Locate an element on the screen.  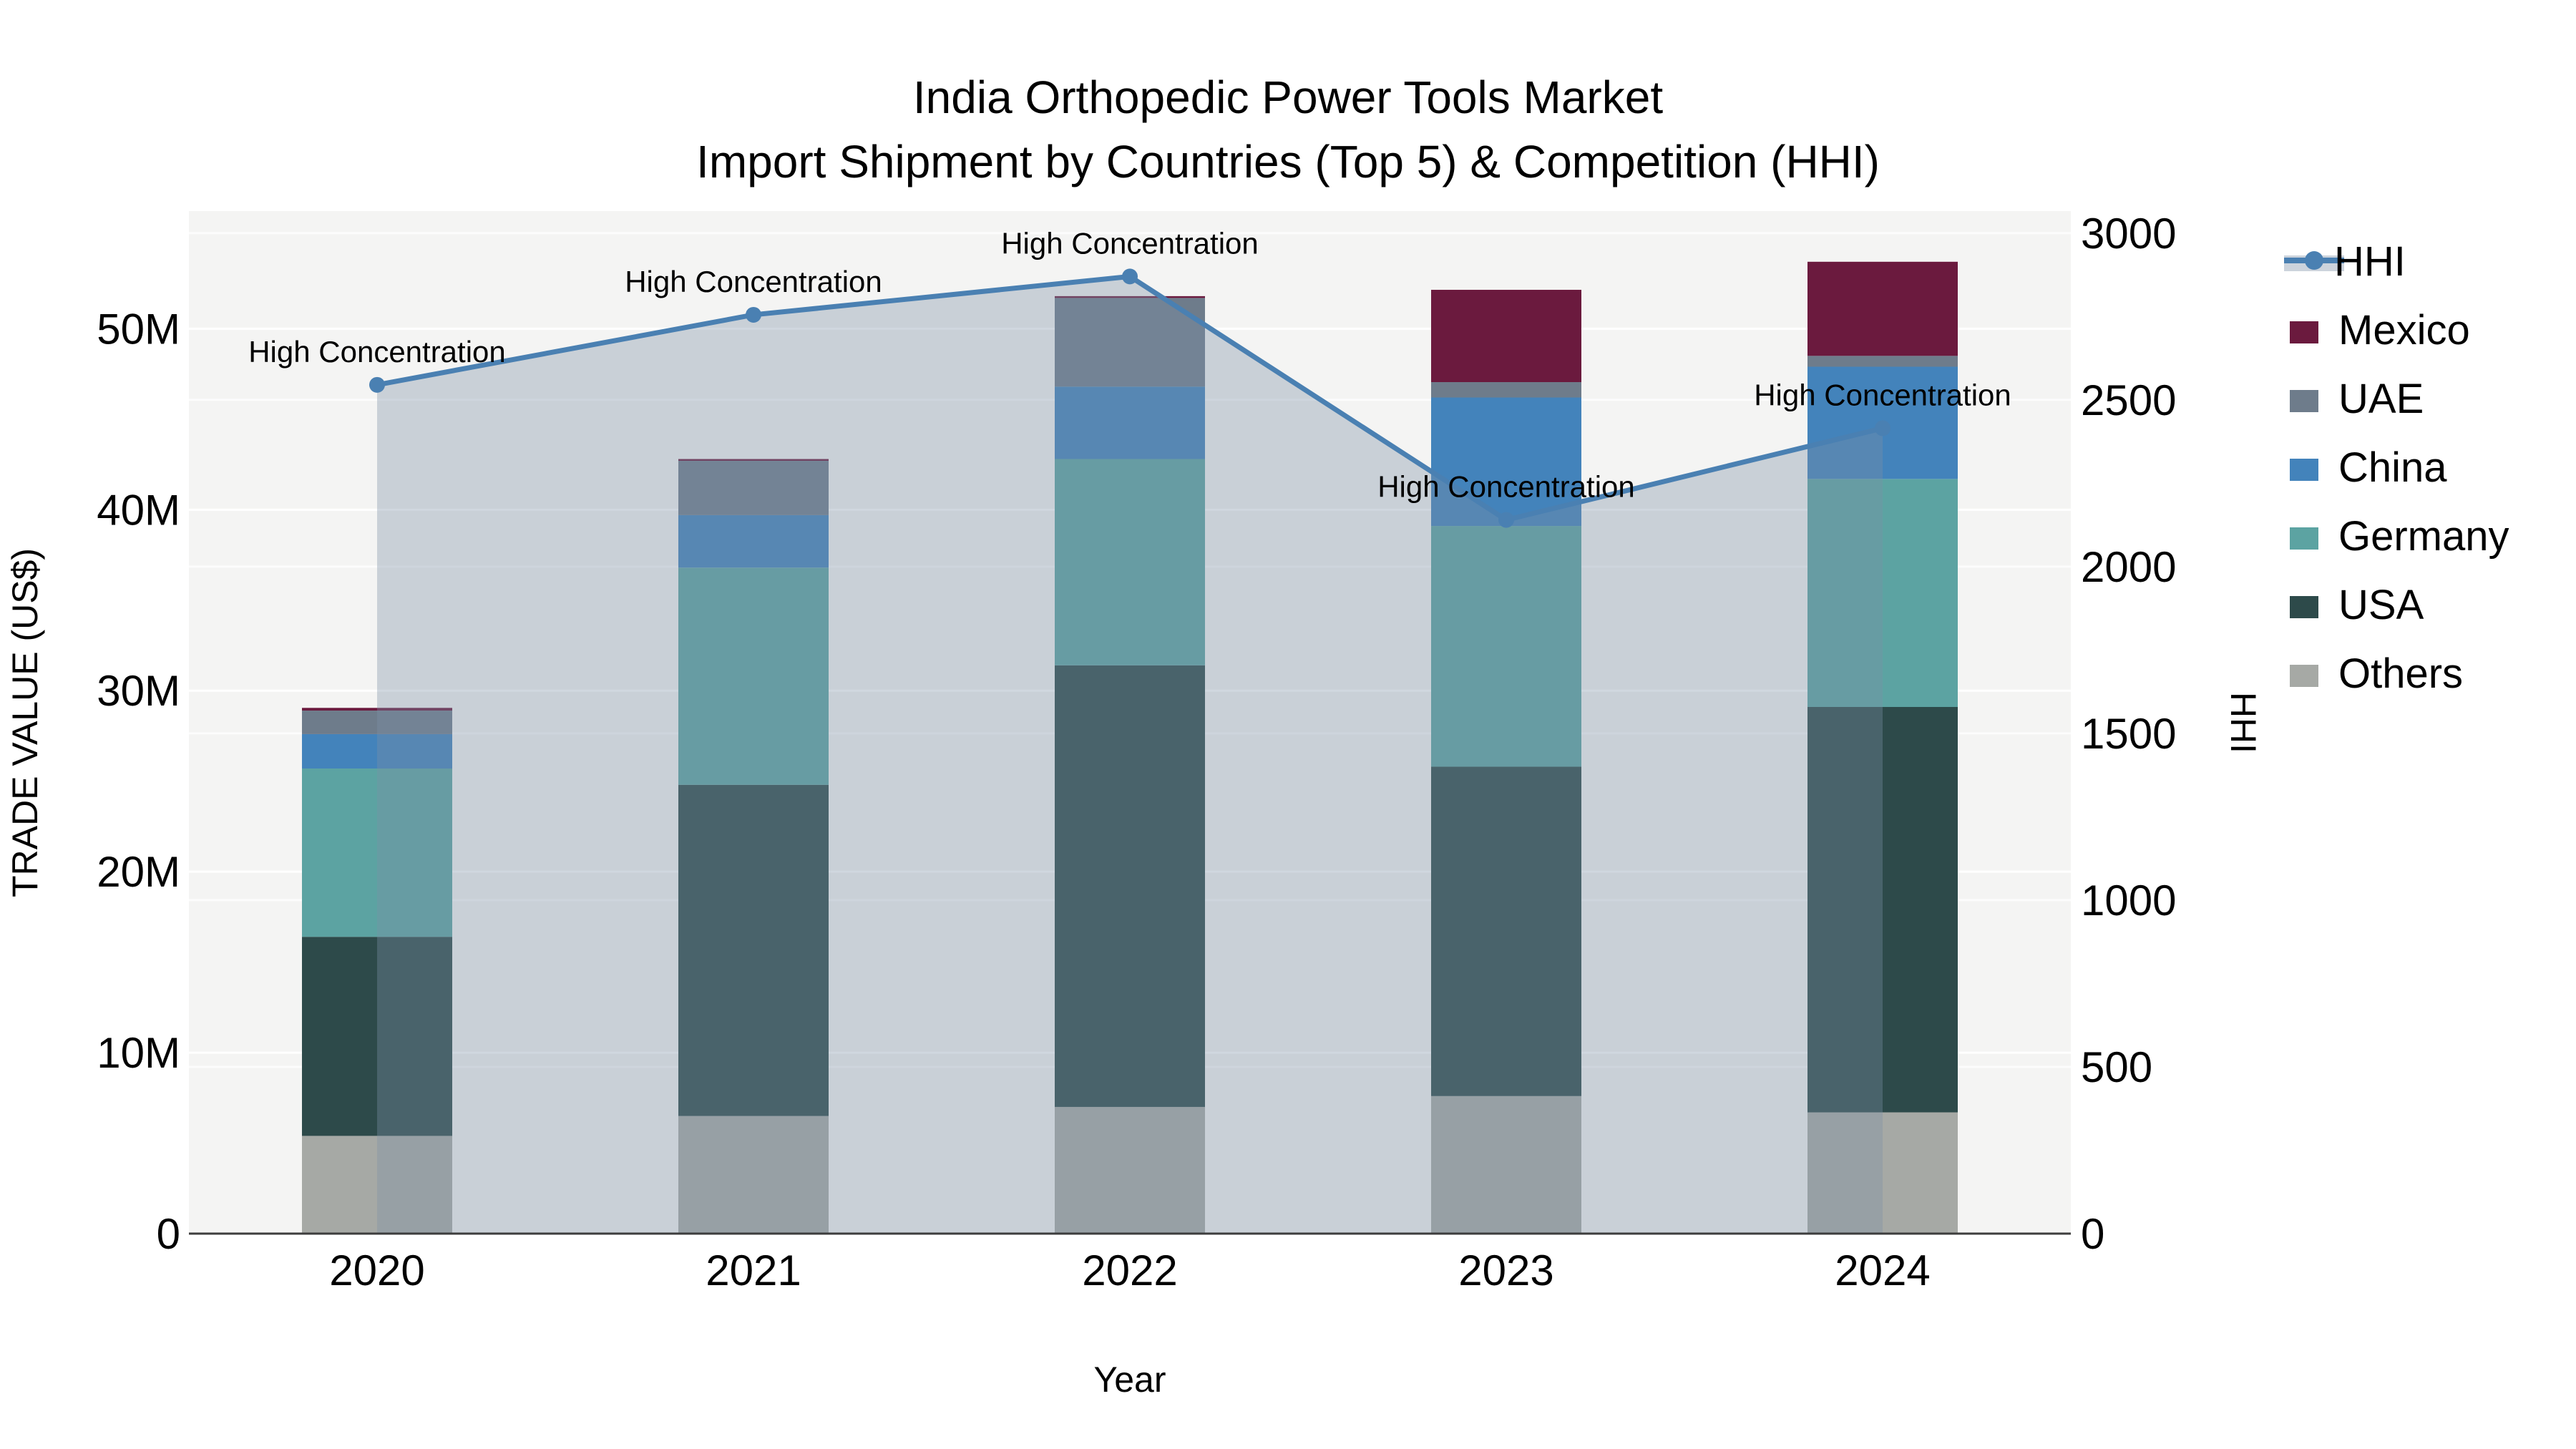
legend-label-hhi: HHI is located at coordinates (2370, 261).